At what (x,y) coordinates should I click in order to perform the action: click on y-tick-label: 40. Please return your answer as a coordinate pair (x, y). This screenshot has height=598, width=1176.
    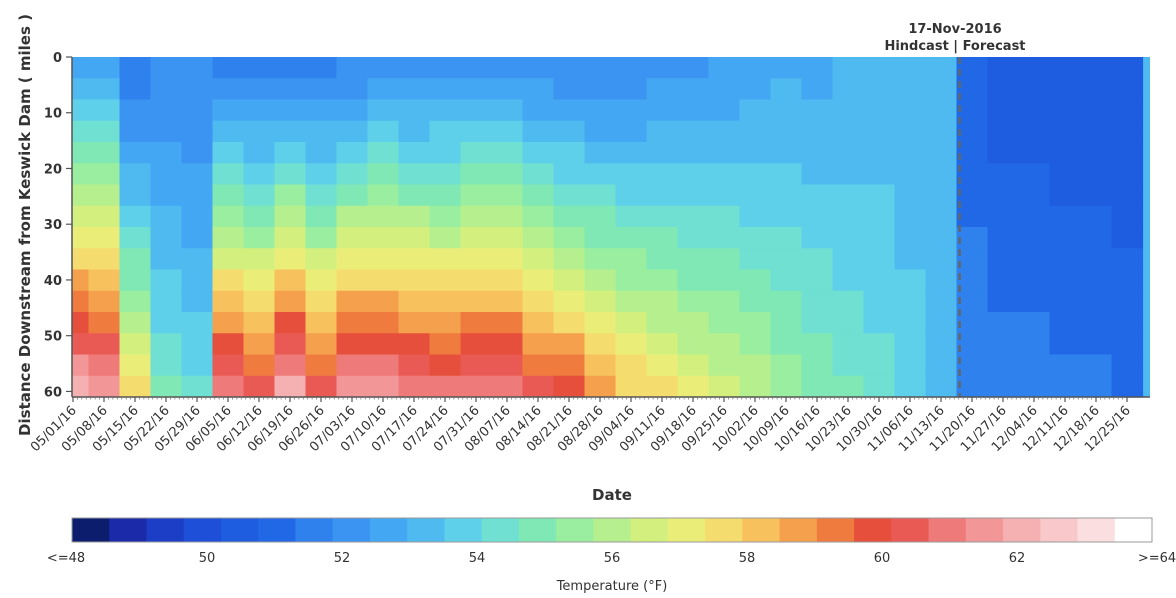
    Looking at the image, I should click on (53, 281).